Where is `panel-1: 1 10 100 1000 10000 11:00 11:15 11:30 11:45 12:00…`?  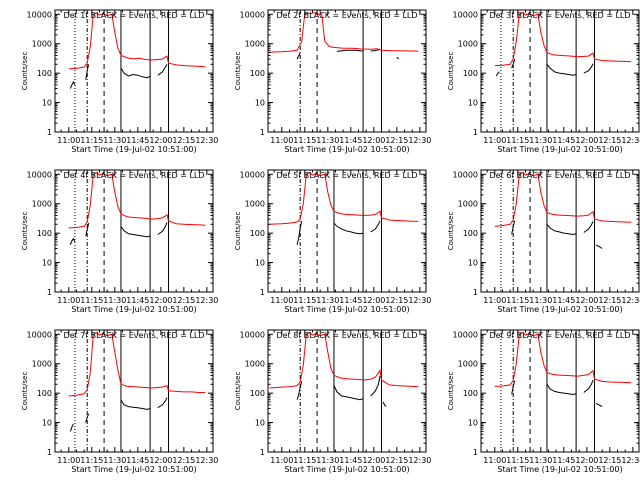
panel-1: 1 10 100 1000 10000 11:00 11:15 11:30 11:45 12:00… is located at coordinates (119, 81).